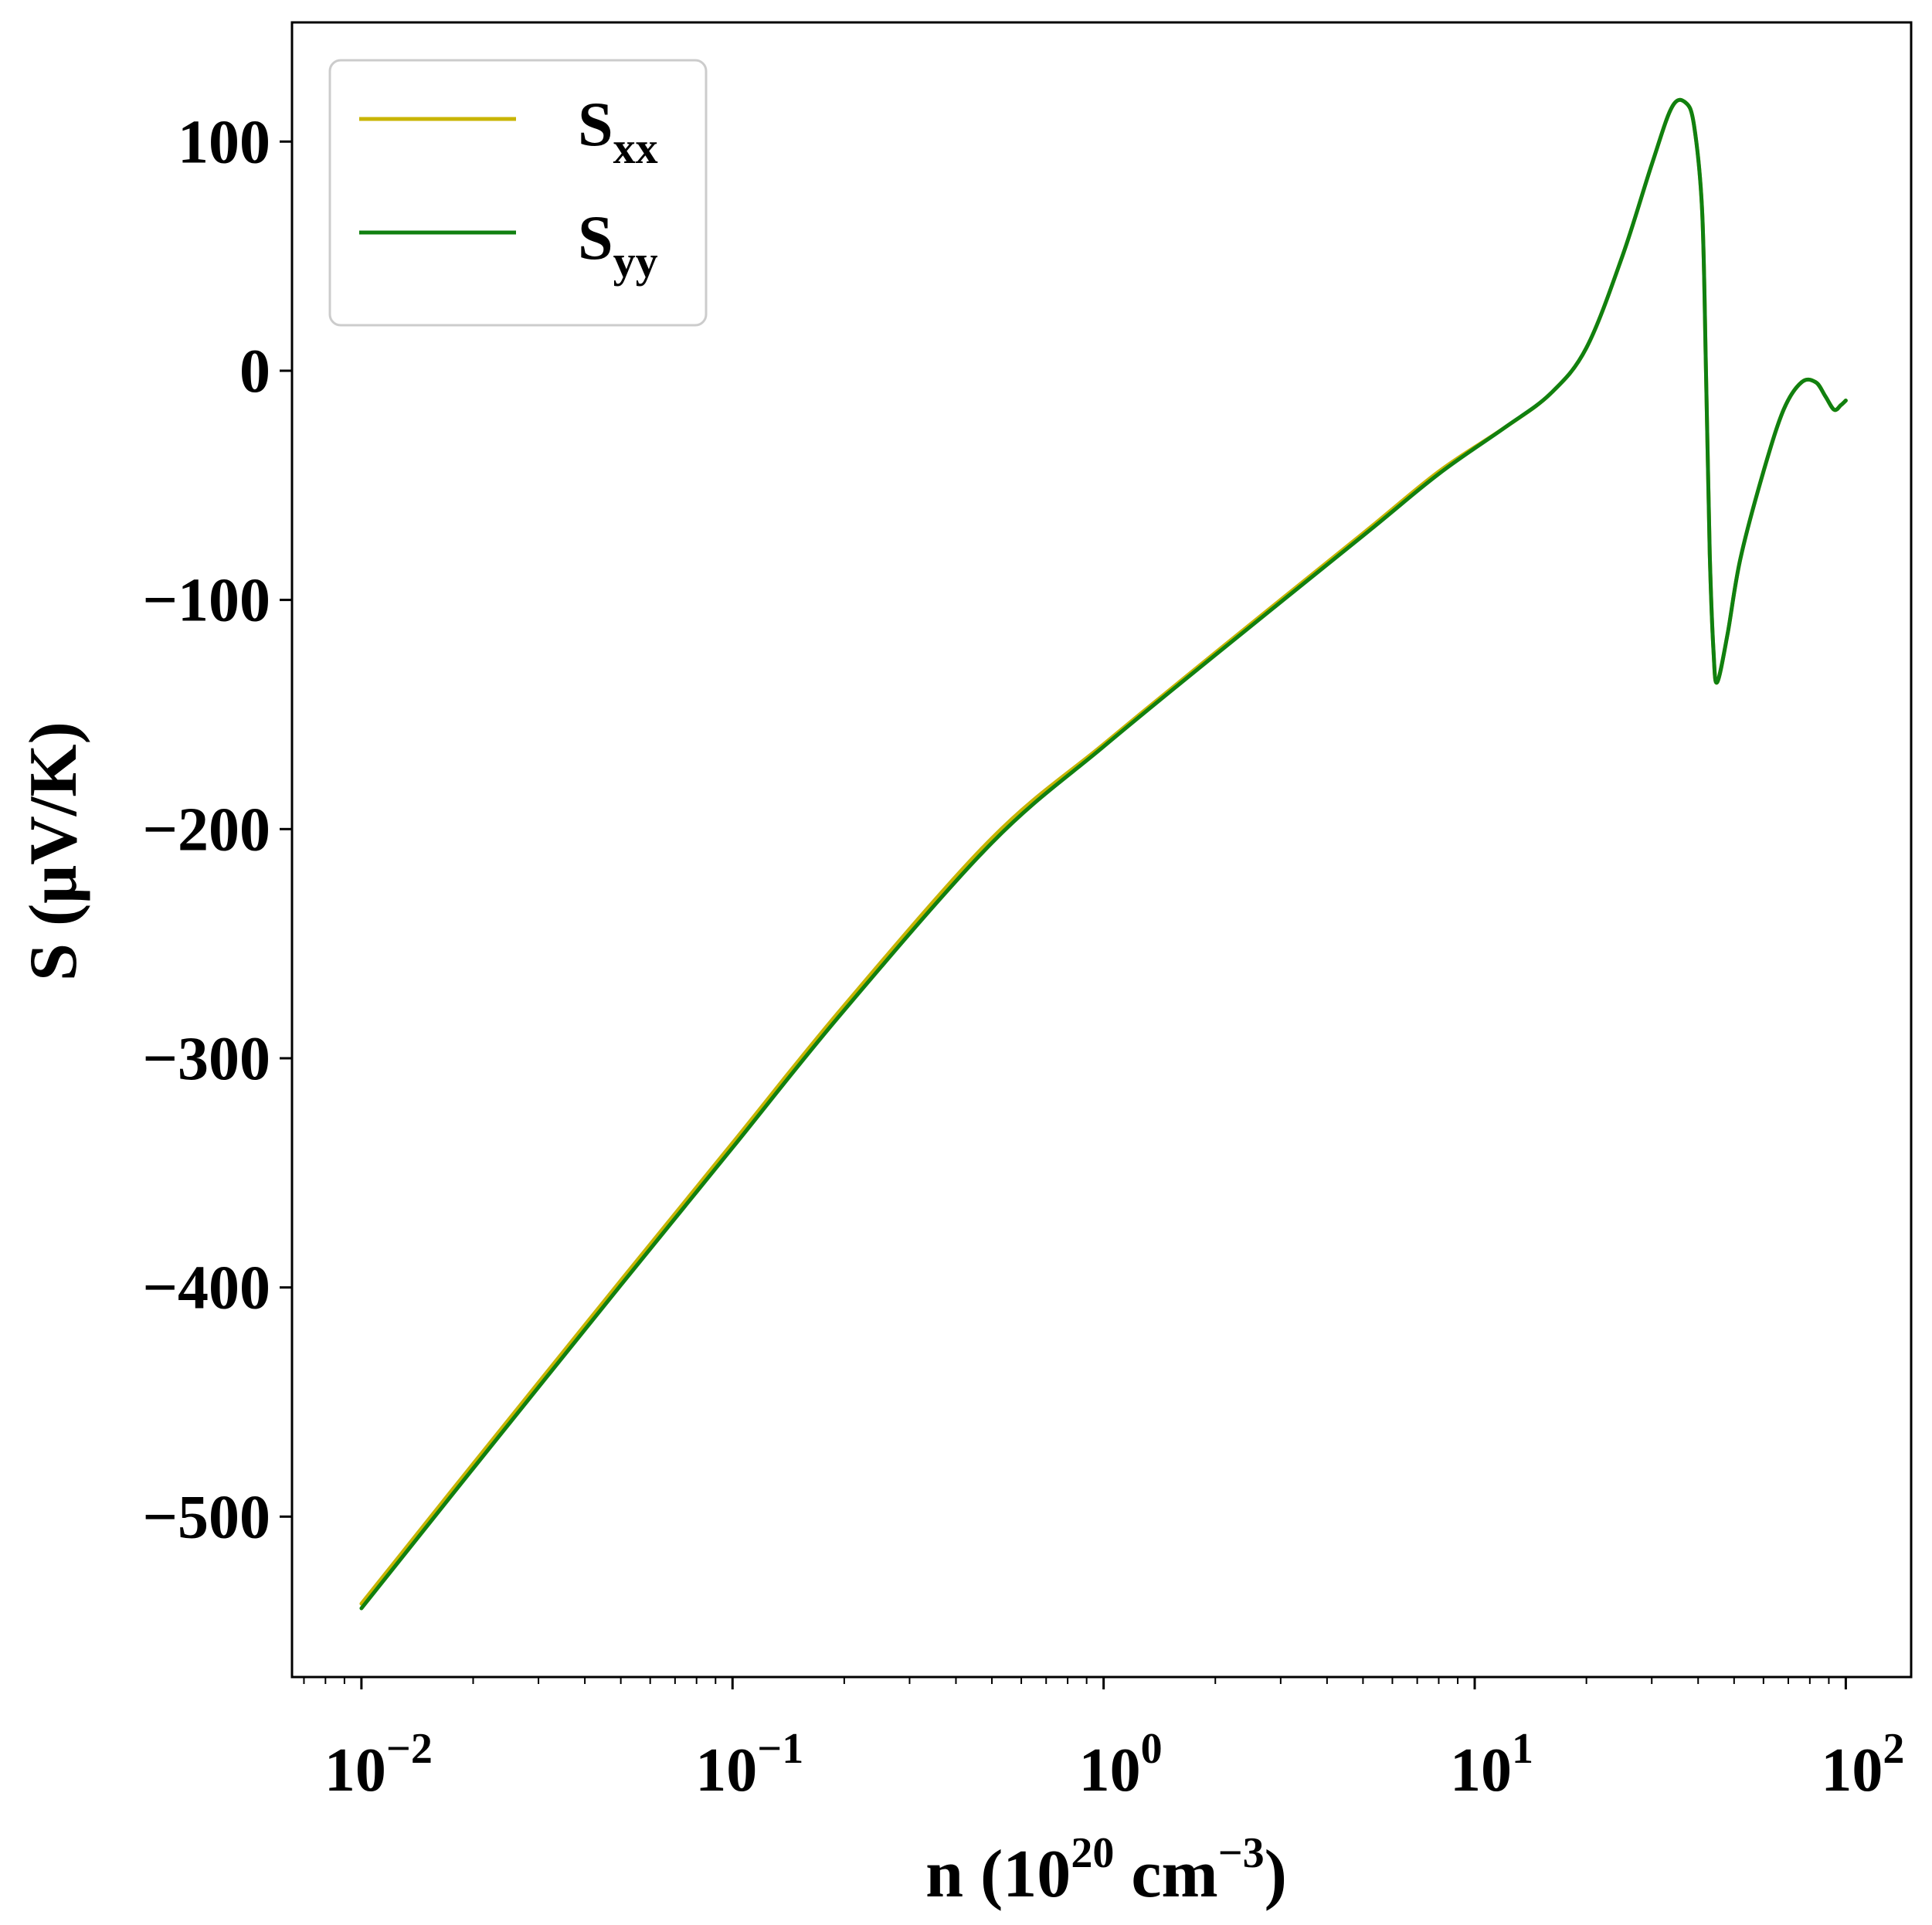  What do you see at coordinates (224, 142) in the screenshot?
I see `y-tick-label: 100` at bounding box center [224, 142].